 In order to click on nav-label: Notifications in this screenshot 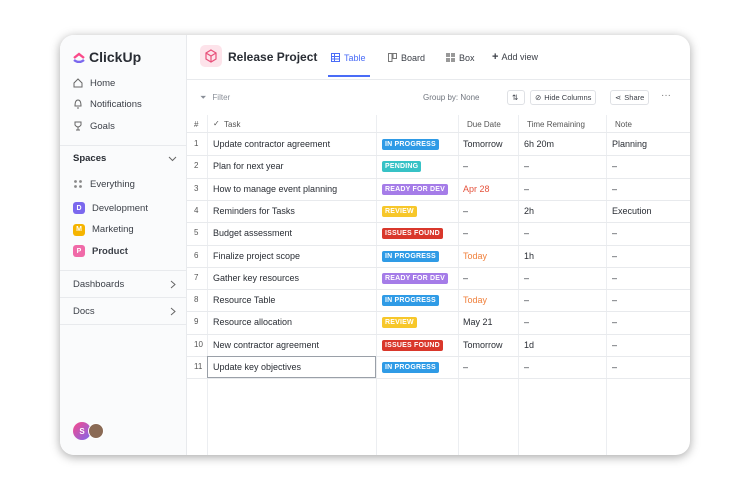, I will do `click(116, 104)`.